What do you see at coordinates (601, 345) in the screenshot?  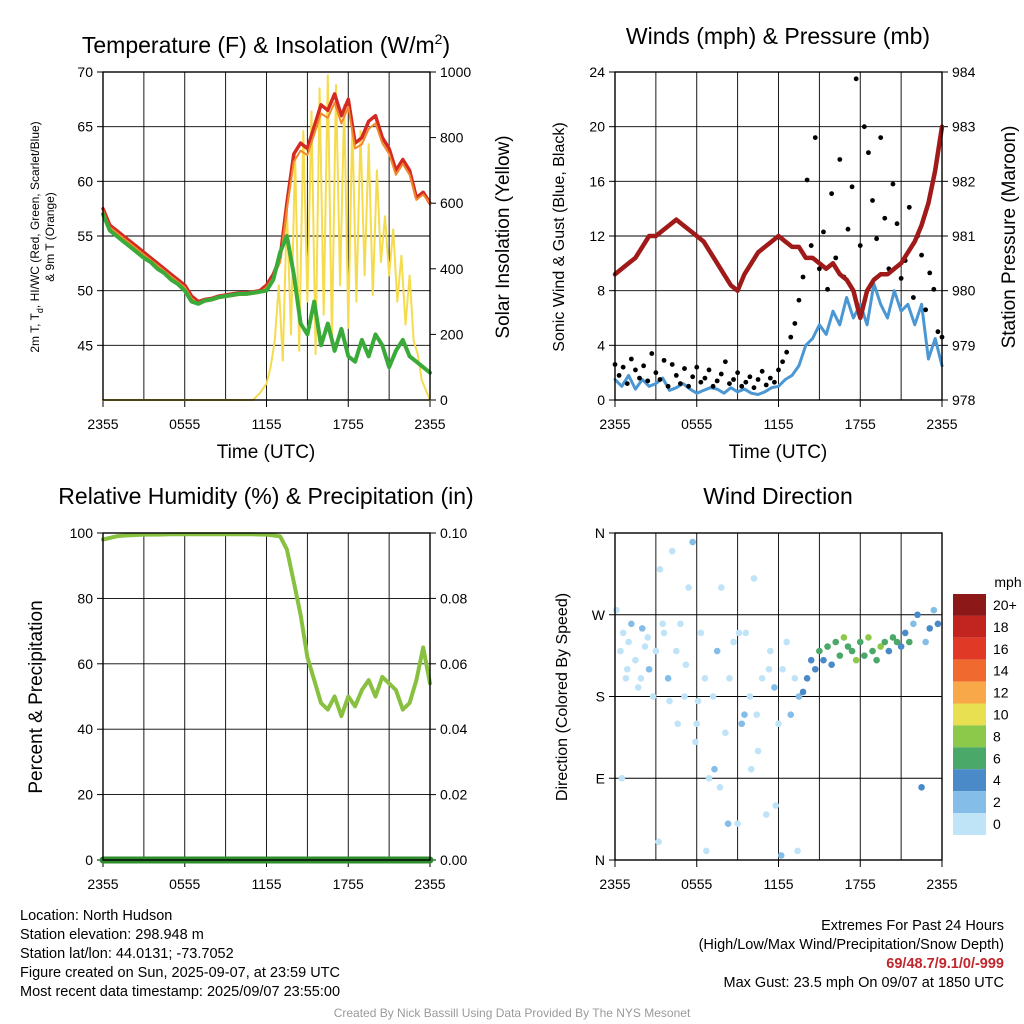 I see `wind-ytick-label: 4` at bounding box center [601, 345].